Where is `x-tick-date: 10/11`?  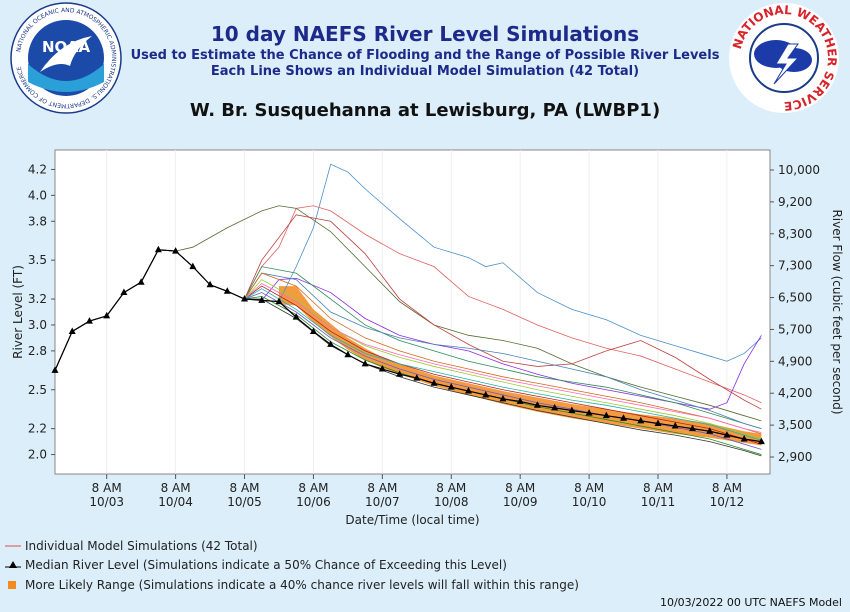
x-tick-date: 10/11 is located at coordinates (658, 502).